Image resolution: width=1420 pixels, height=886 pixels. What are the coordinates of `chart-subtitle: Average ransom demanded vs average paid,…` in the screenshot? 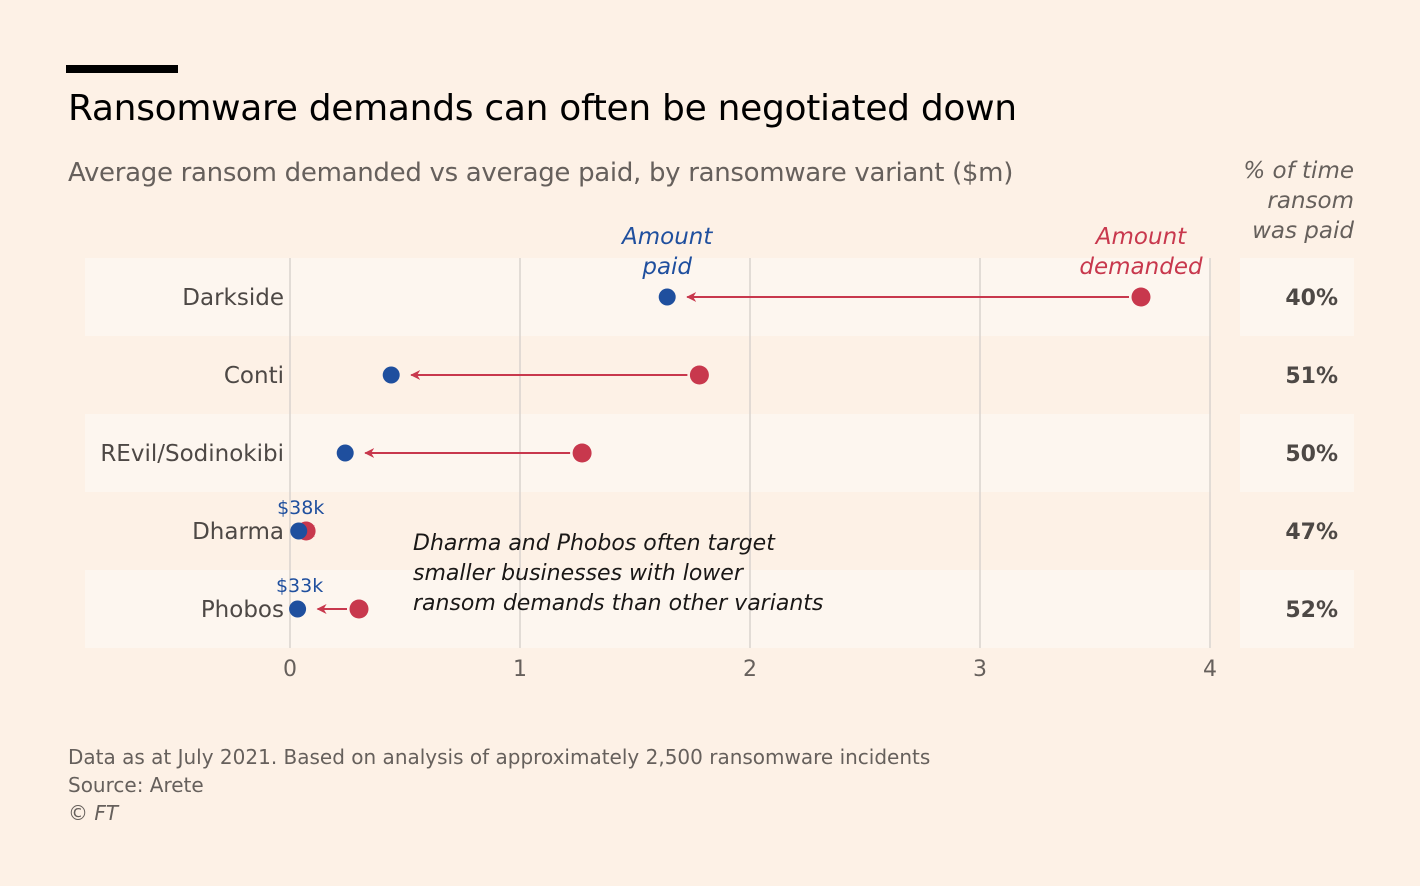 It's located at (541, 173).